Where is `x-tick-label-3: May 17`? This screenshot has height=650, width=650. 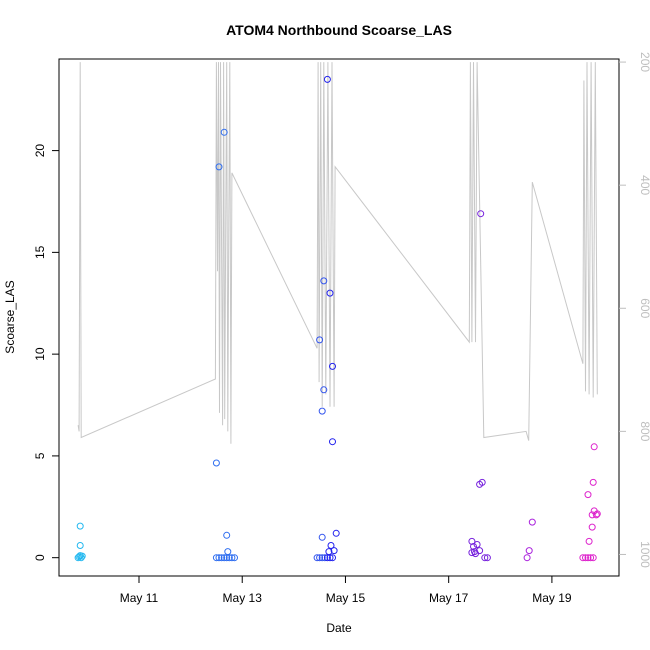 x-tick-label-3: May 17 is located at coordinates (449, 598).